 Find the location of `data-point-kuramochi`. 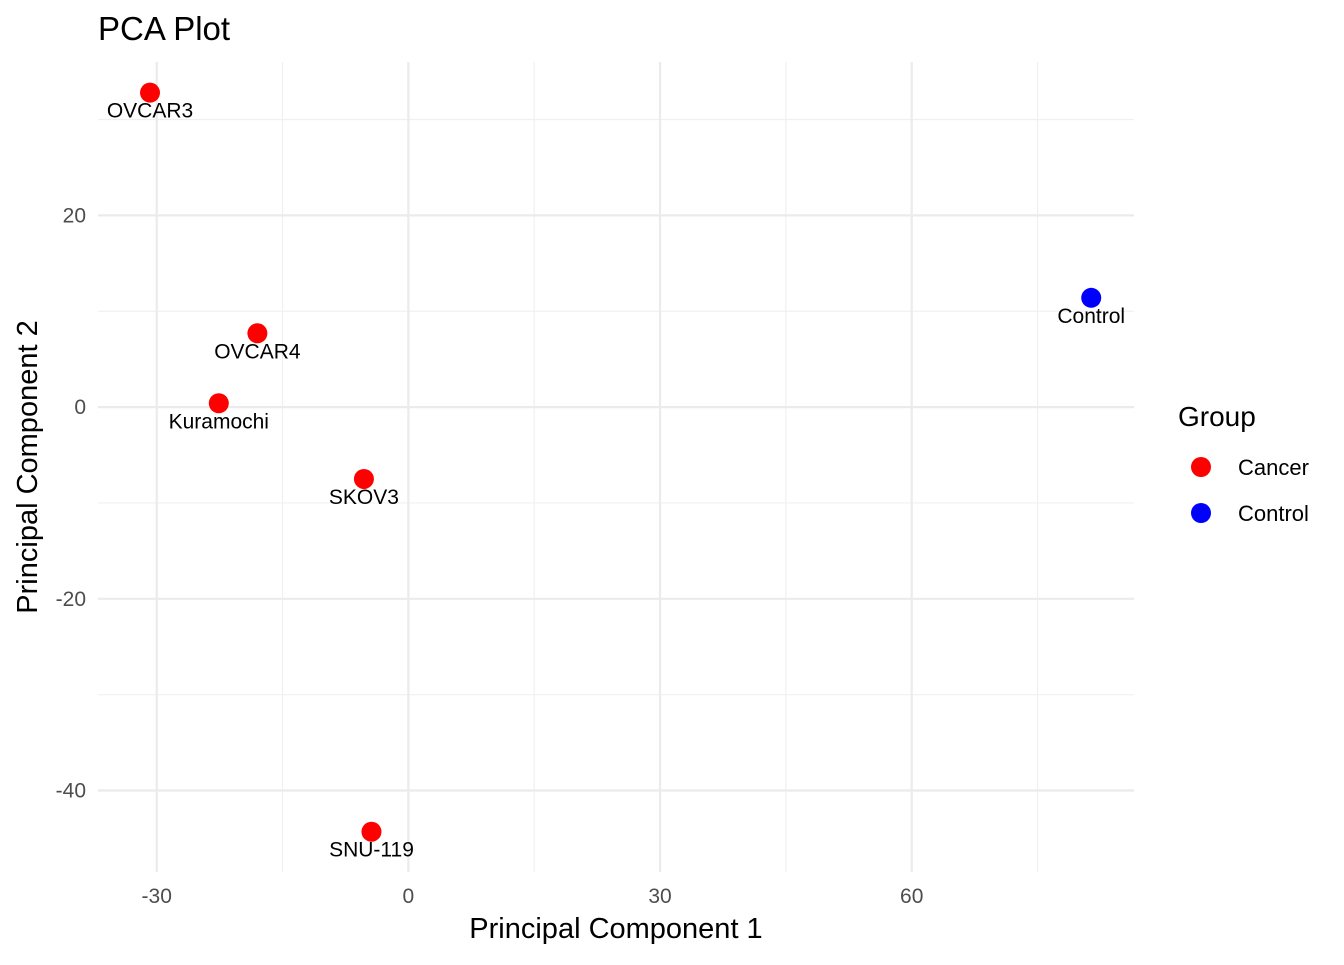

data-point-kuramochi is located at coordinates (218, 403).